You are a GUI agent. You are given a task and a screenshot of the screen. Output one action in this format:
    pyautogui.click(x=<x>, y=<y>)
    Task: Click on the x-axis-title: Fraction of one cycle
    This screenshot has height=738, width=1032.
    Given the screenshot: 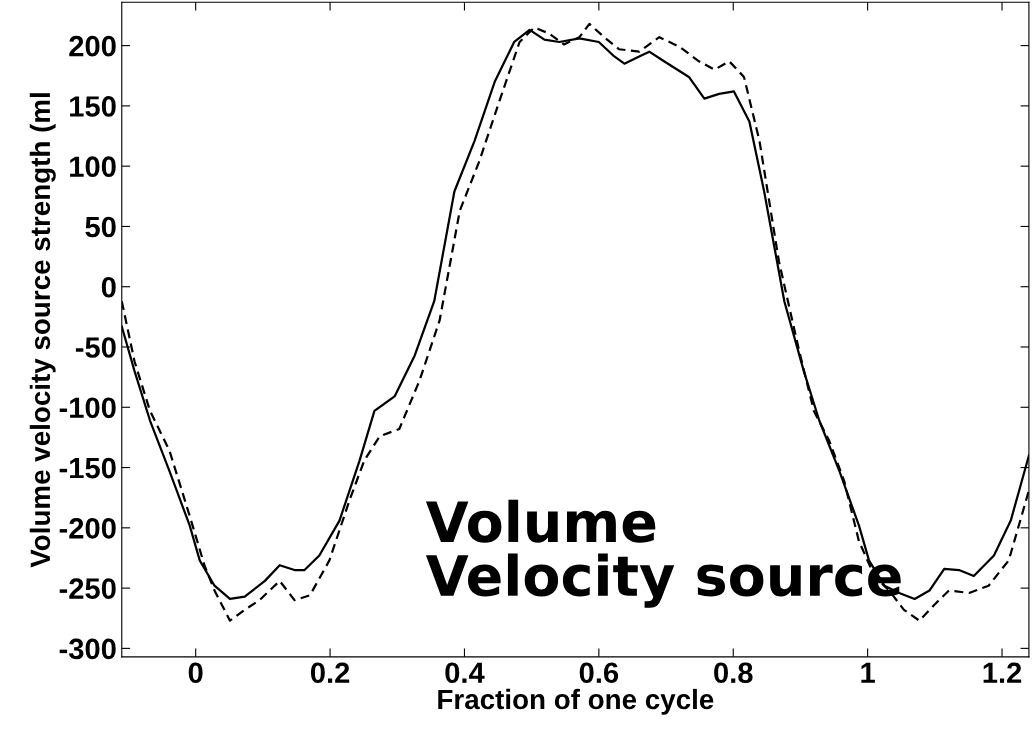 What is the action you would take?
    pyautogui.click(x=576, y=701)
    